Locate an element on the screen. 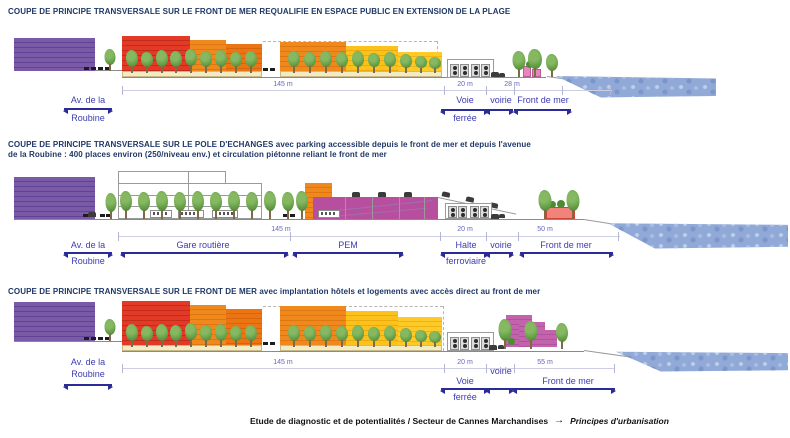 The image size is (790, 438). label-seafront: Front de mer is located at coordinates (543, 100).